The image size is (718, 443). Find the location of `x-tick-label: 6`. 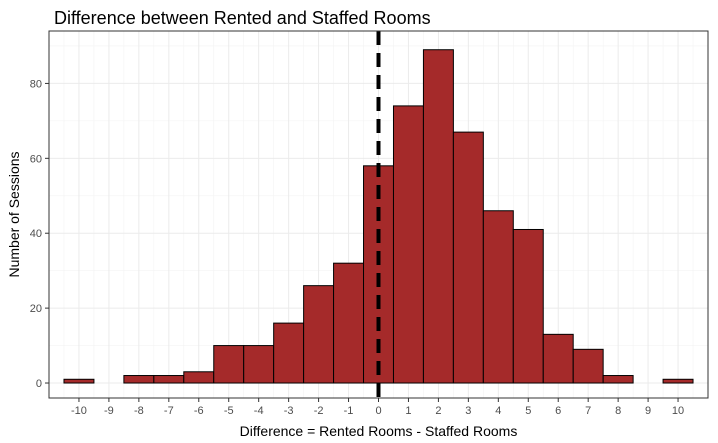

x-tick-label: 6 is located at coordinates (558, 411).